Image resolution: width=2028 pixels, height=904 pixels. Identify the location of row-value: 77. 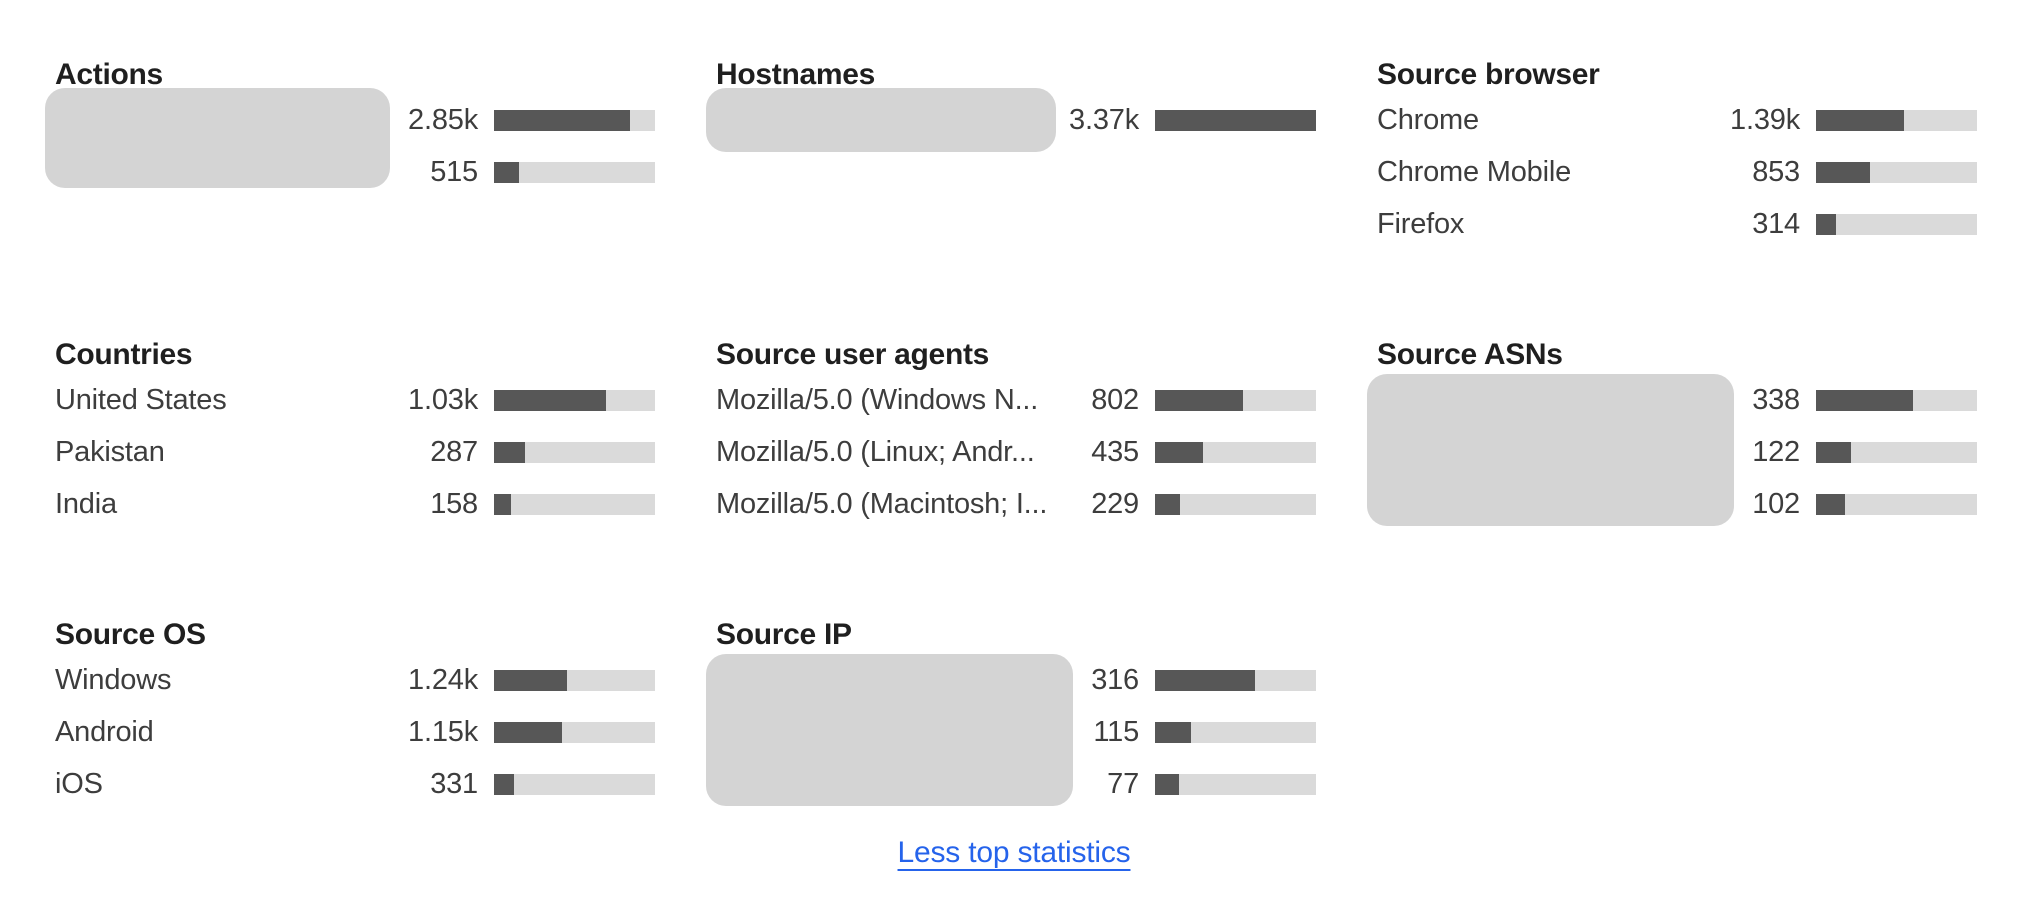
(1123, 783).